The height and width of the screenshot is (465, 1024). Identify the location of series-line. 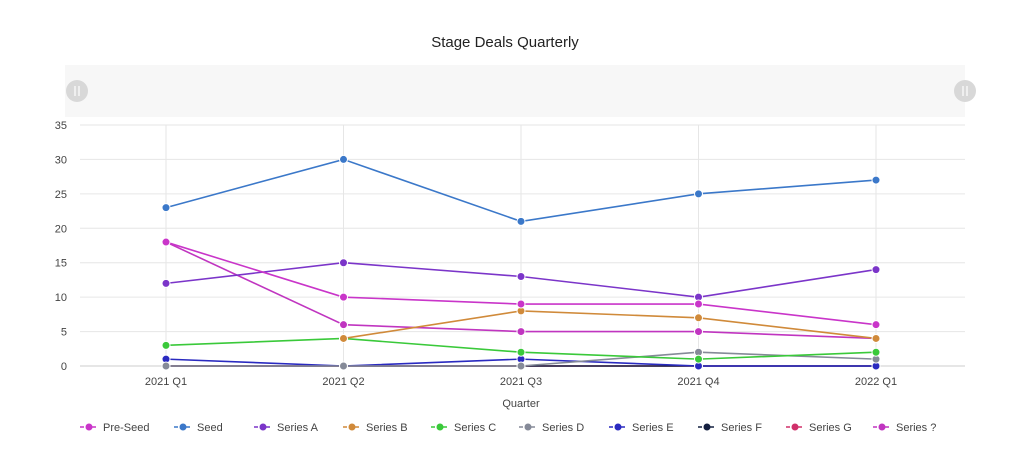
(610, 325).